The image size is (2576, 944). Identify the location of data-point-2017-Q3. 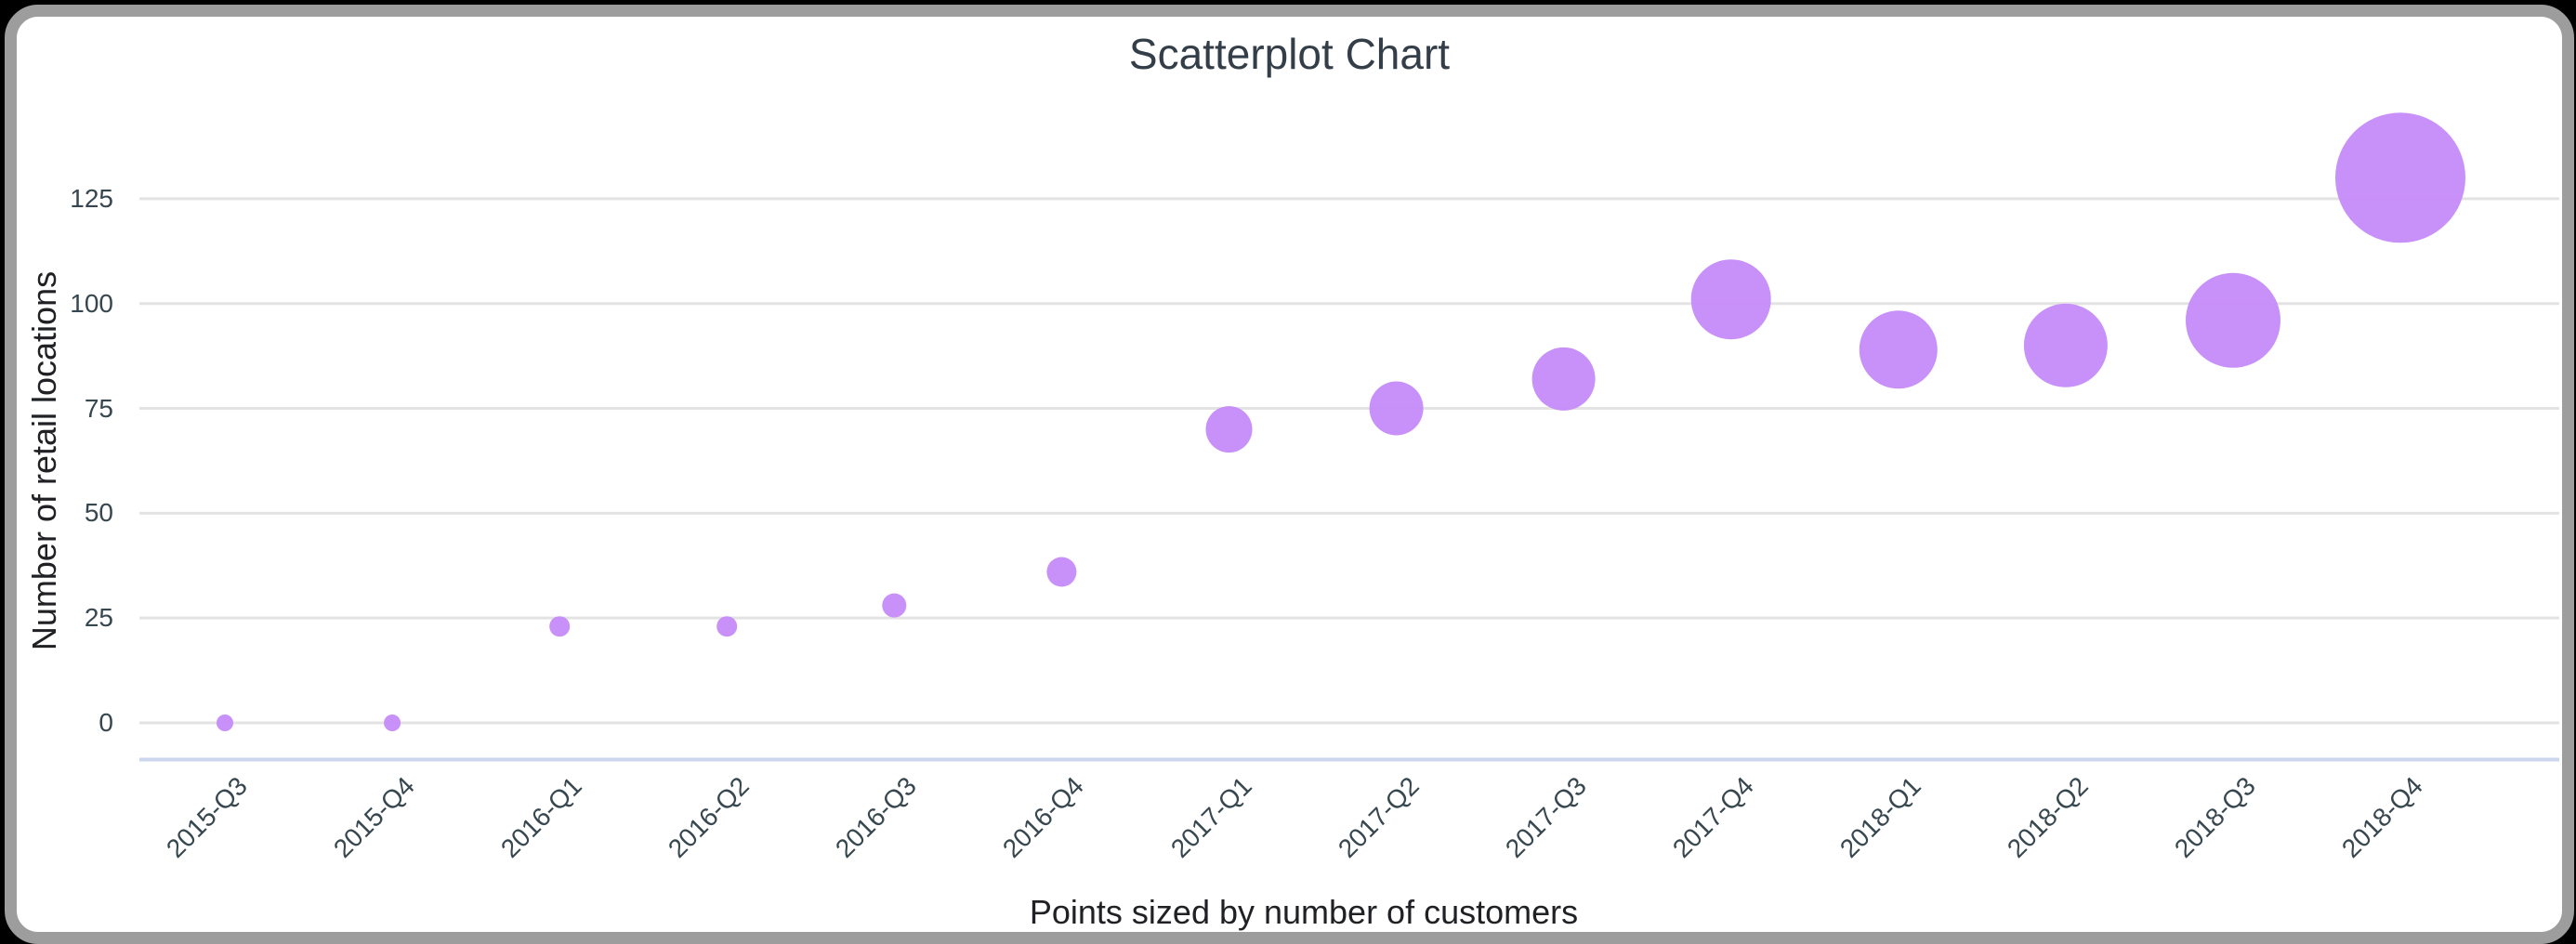
(1563, 379).